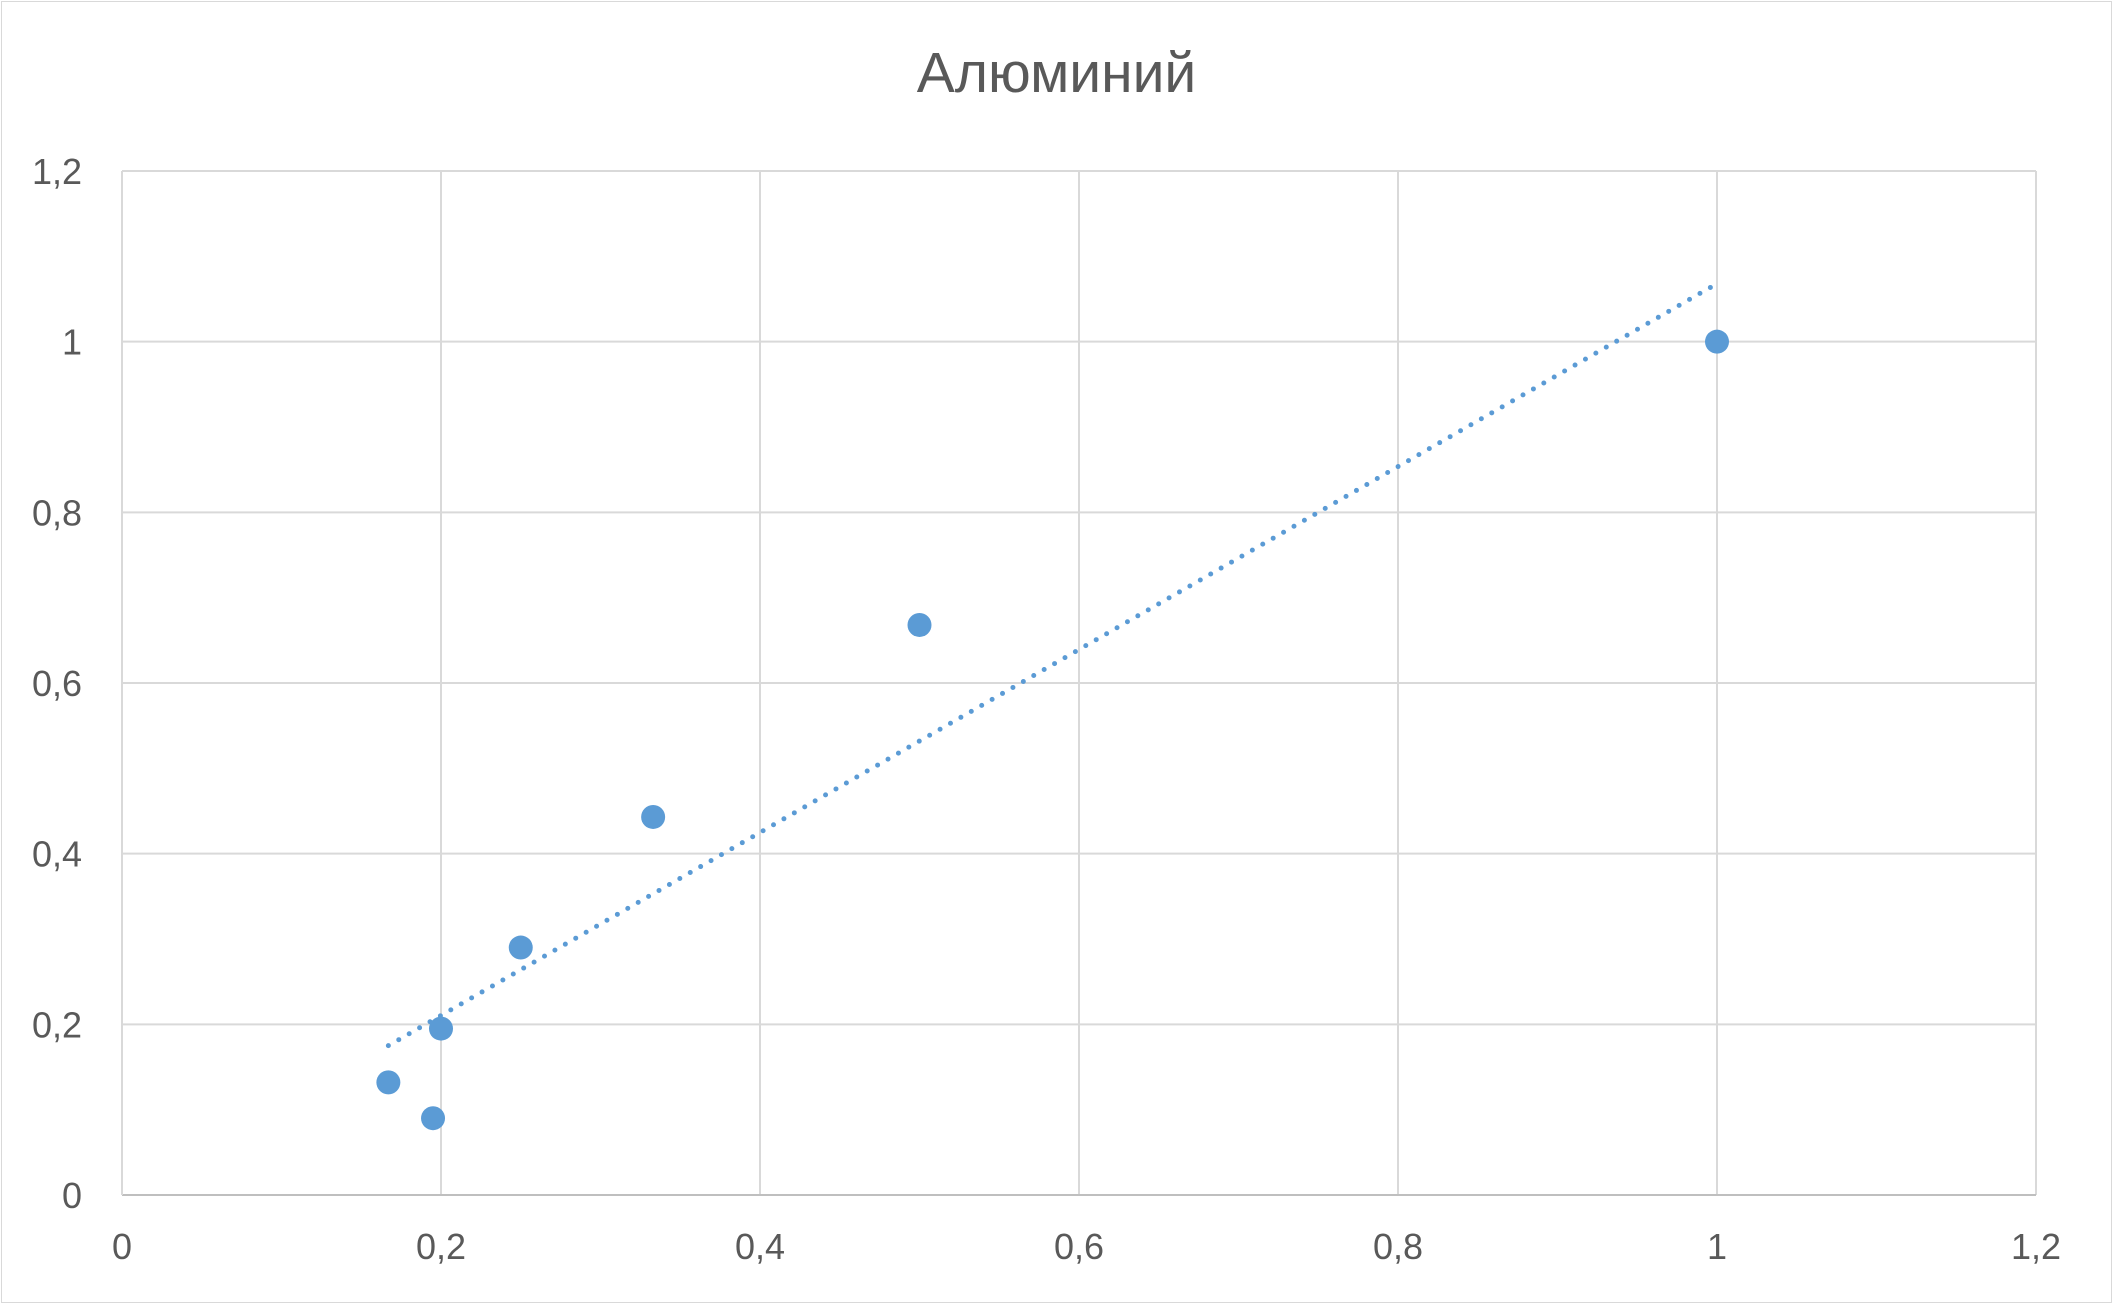 The image size is (2113, 1304). I want to click on y-tick-label: 0,6, so click(57, 683).